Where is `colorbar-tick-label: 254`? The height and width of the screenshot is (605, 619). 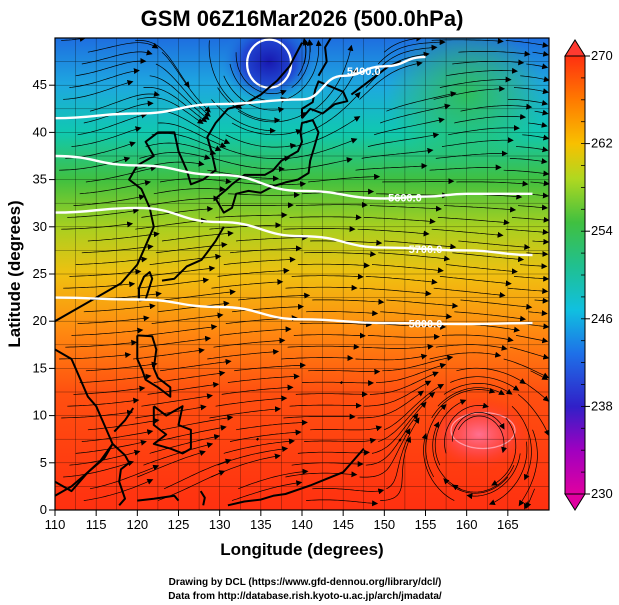
colorbar-tick-label: 254 is located at coordinates (602, 230).